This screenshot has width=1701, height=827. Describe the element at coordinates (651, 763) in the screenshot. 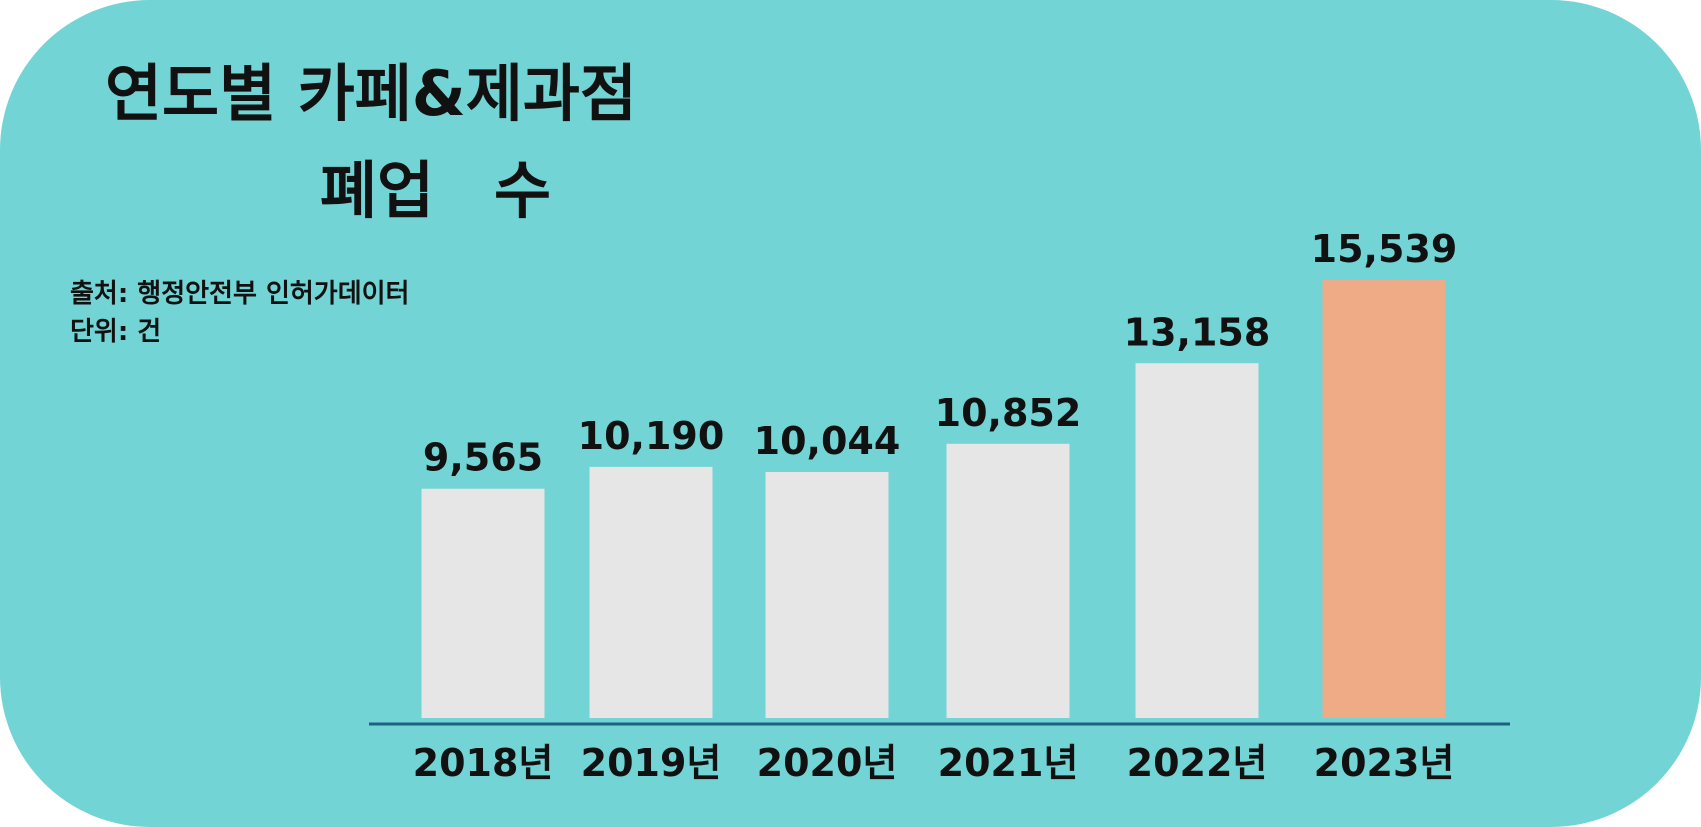

I see `x-tick-label: 2019년` at that location.